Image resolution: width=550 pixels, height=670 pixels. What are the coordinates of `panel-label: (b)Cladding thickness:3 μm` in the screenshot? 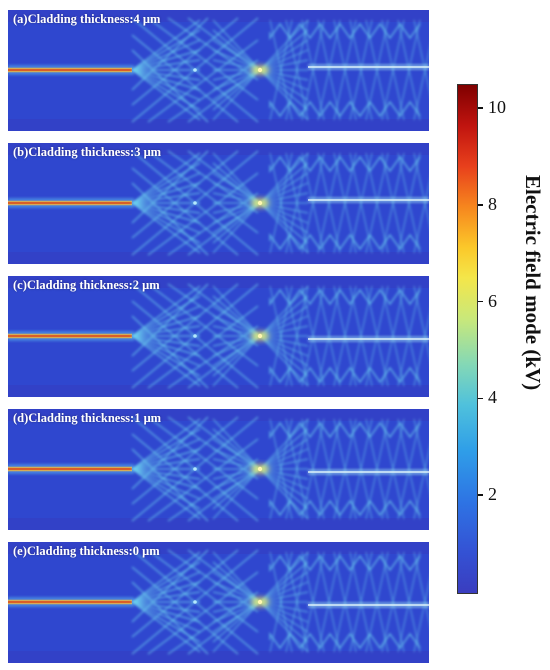 It's located at (87, 152).